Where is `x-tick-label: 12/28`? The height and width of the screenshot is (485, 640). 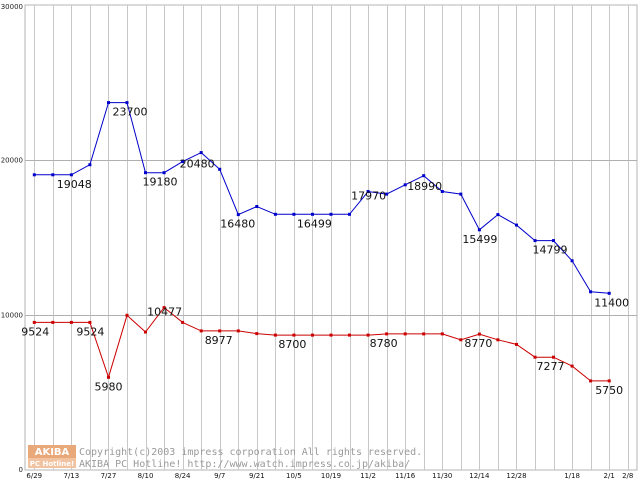
x-tick-label: 12/28 is located at coordinates (516, 476).